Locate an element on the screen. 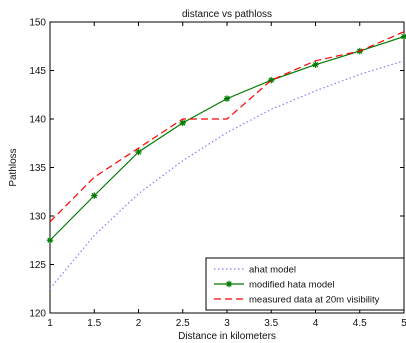 Image resolution: width=406 pixels, height=343 pixels. chart-title: distance vs pathloss is located at coordinates (227, 14).